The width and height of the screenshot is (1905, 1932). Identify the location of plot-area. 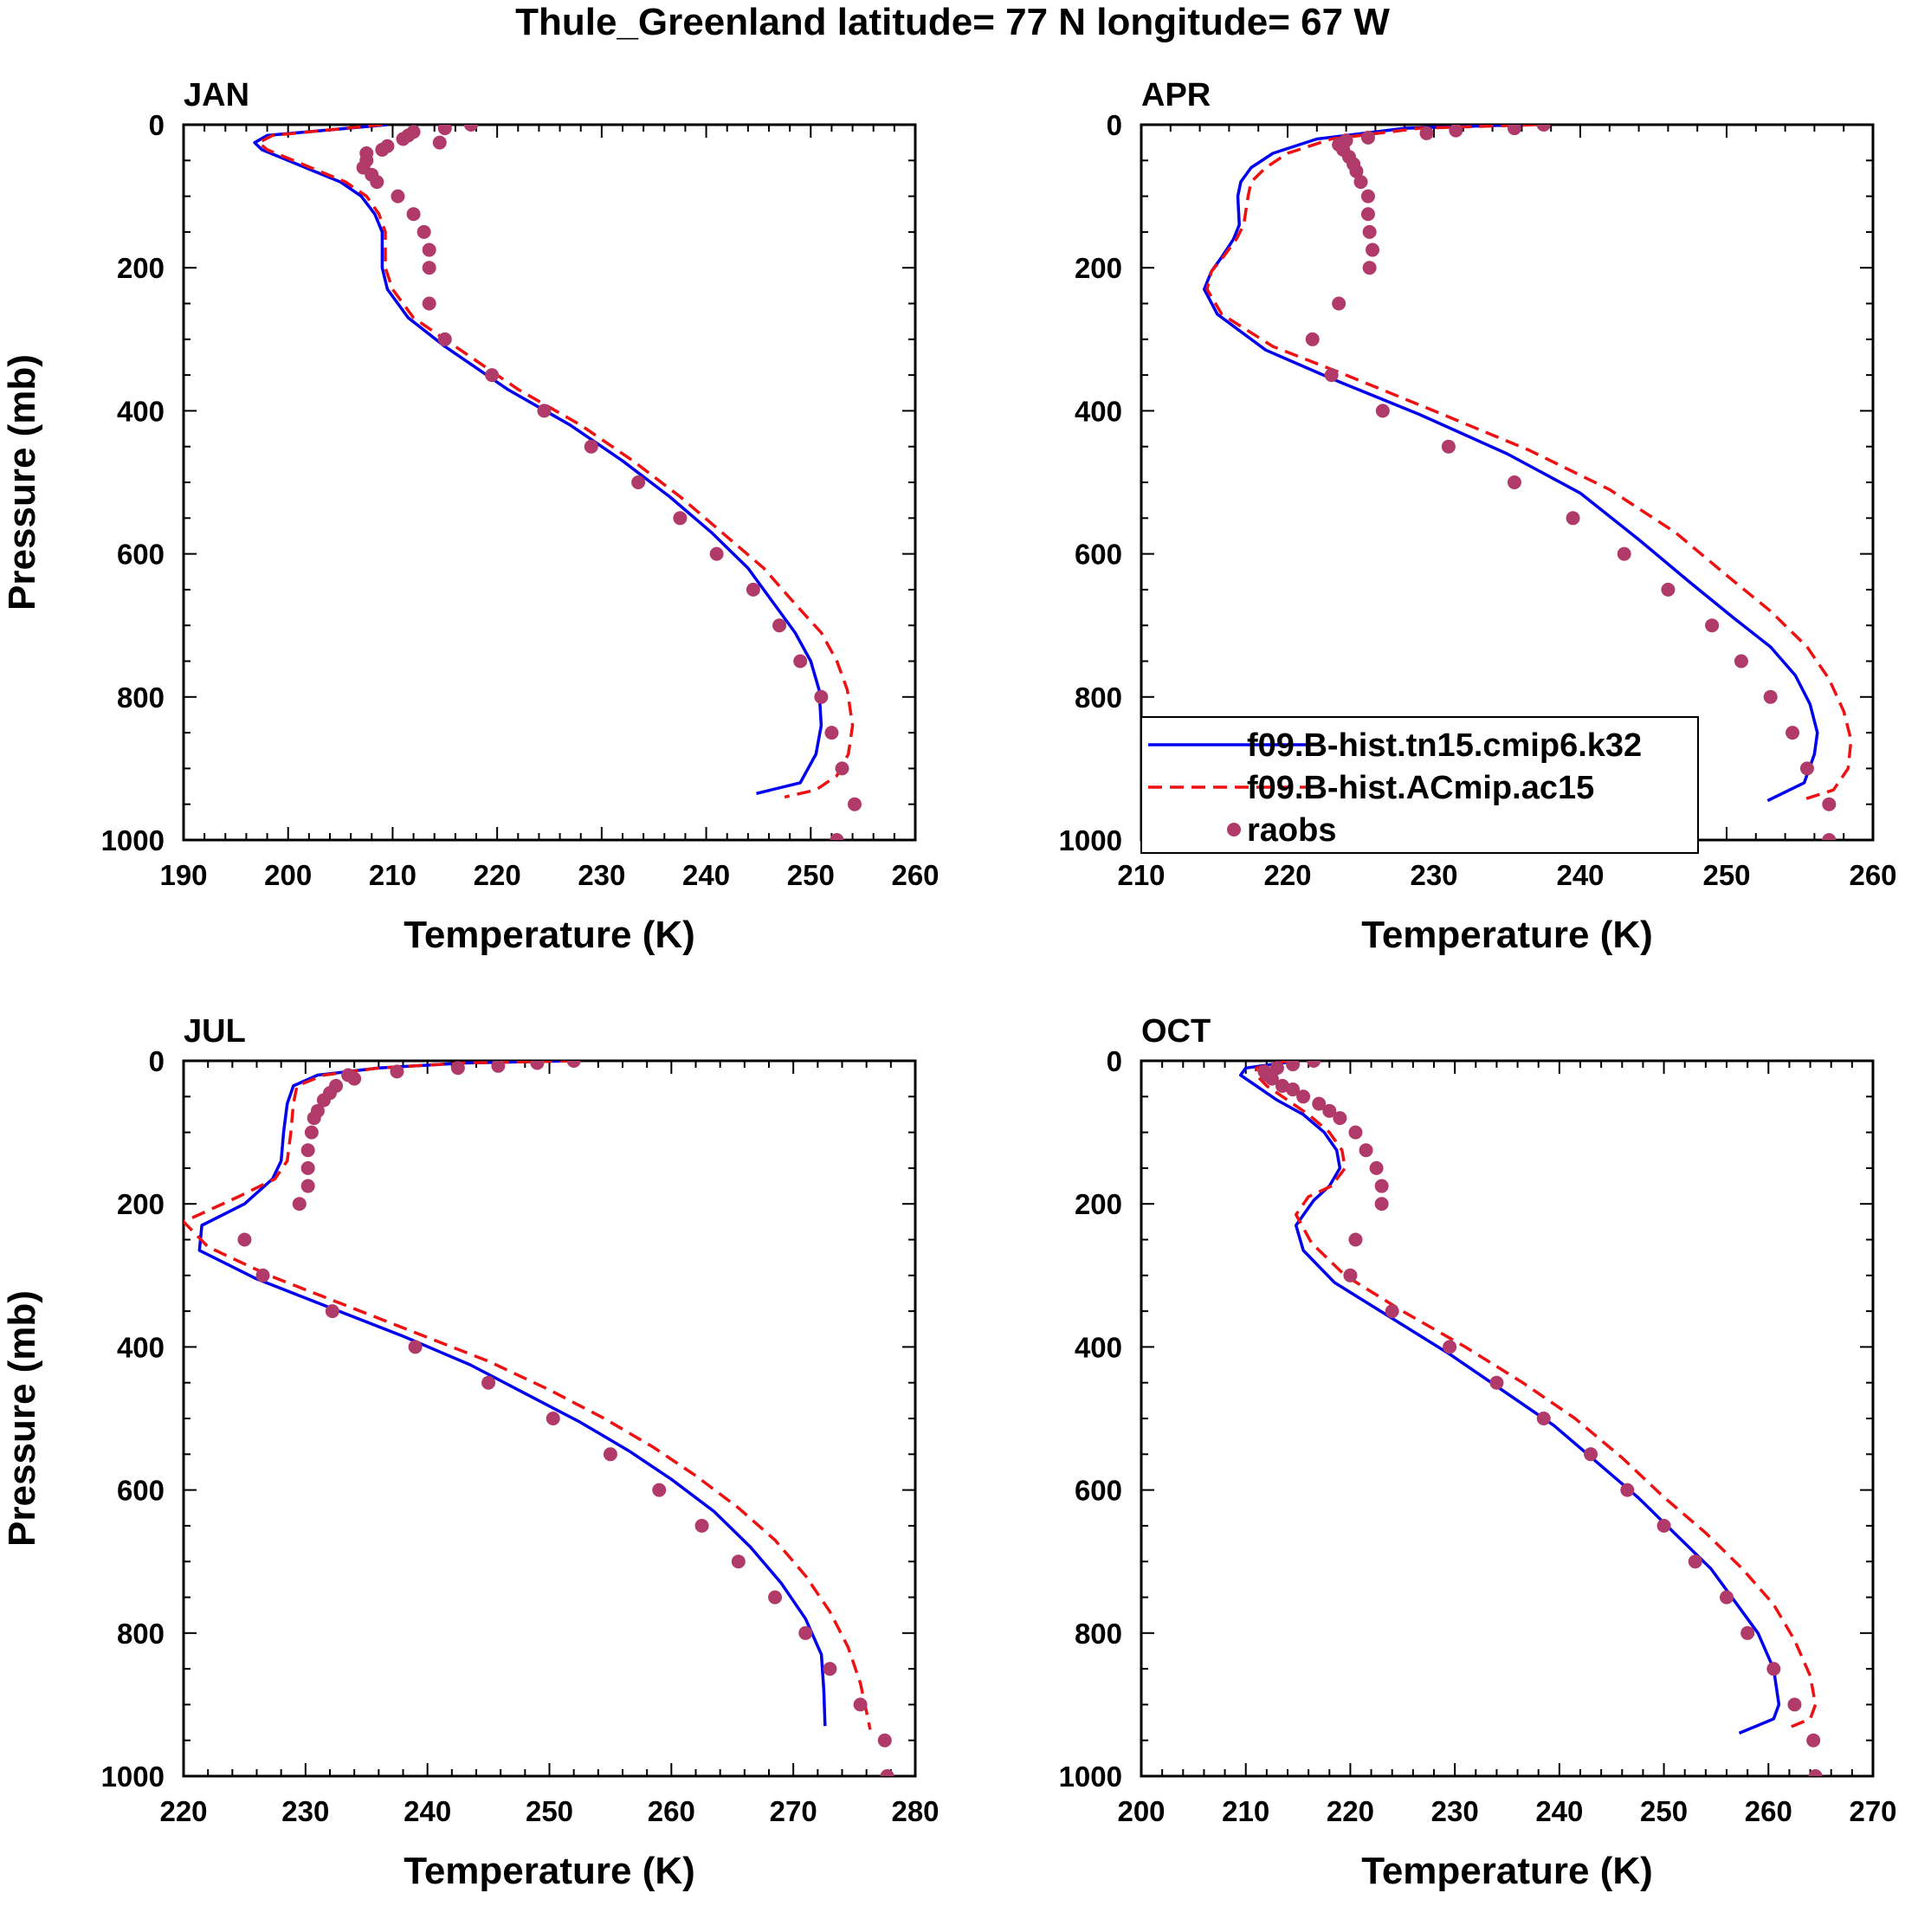
(558, 482).